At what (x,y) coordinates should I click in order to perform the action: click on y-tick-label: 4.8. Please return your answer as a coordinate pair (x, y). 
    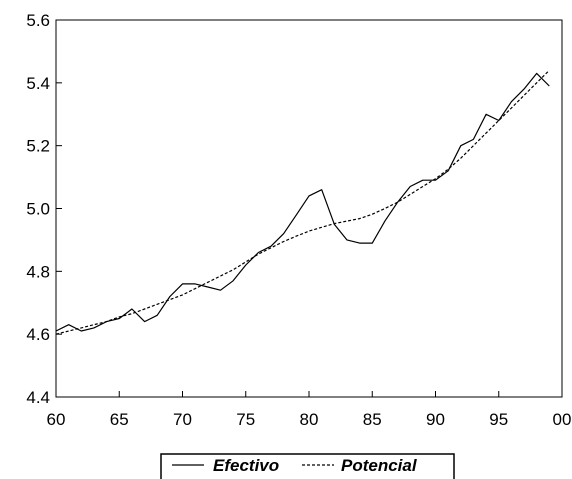
    Looking at the image, I should click on (38, 271).